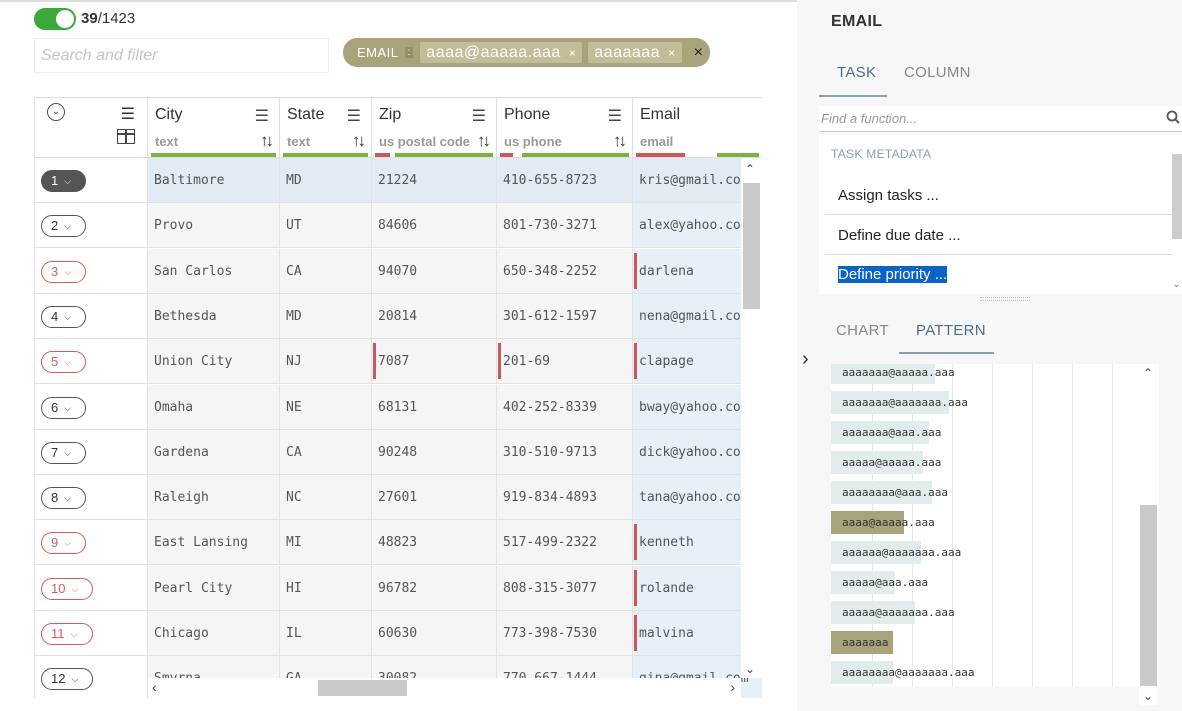  I want to click on filter-toggle, so click(55, 19).